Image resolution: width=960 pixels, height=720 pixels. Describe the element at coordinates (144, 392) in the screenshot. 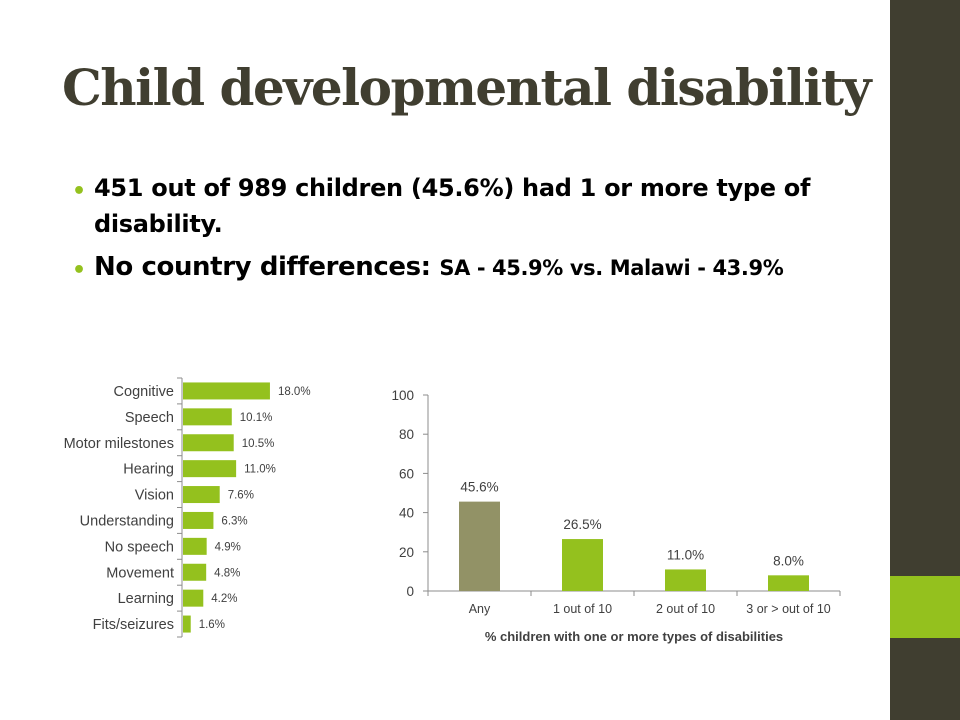

I see `category-label: Cognitive` at that location.